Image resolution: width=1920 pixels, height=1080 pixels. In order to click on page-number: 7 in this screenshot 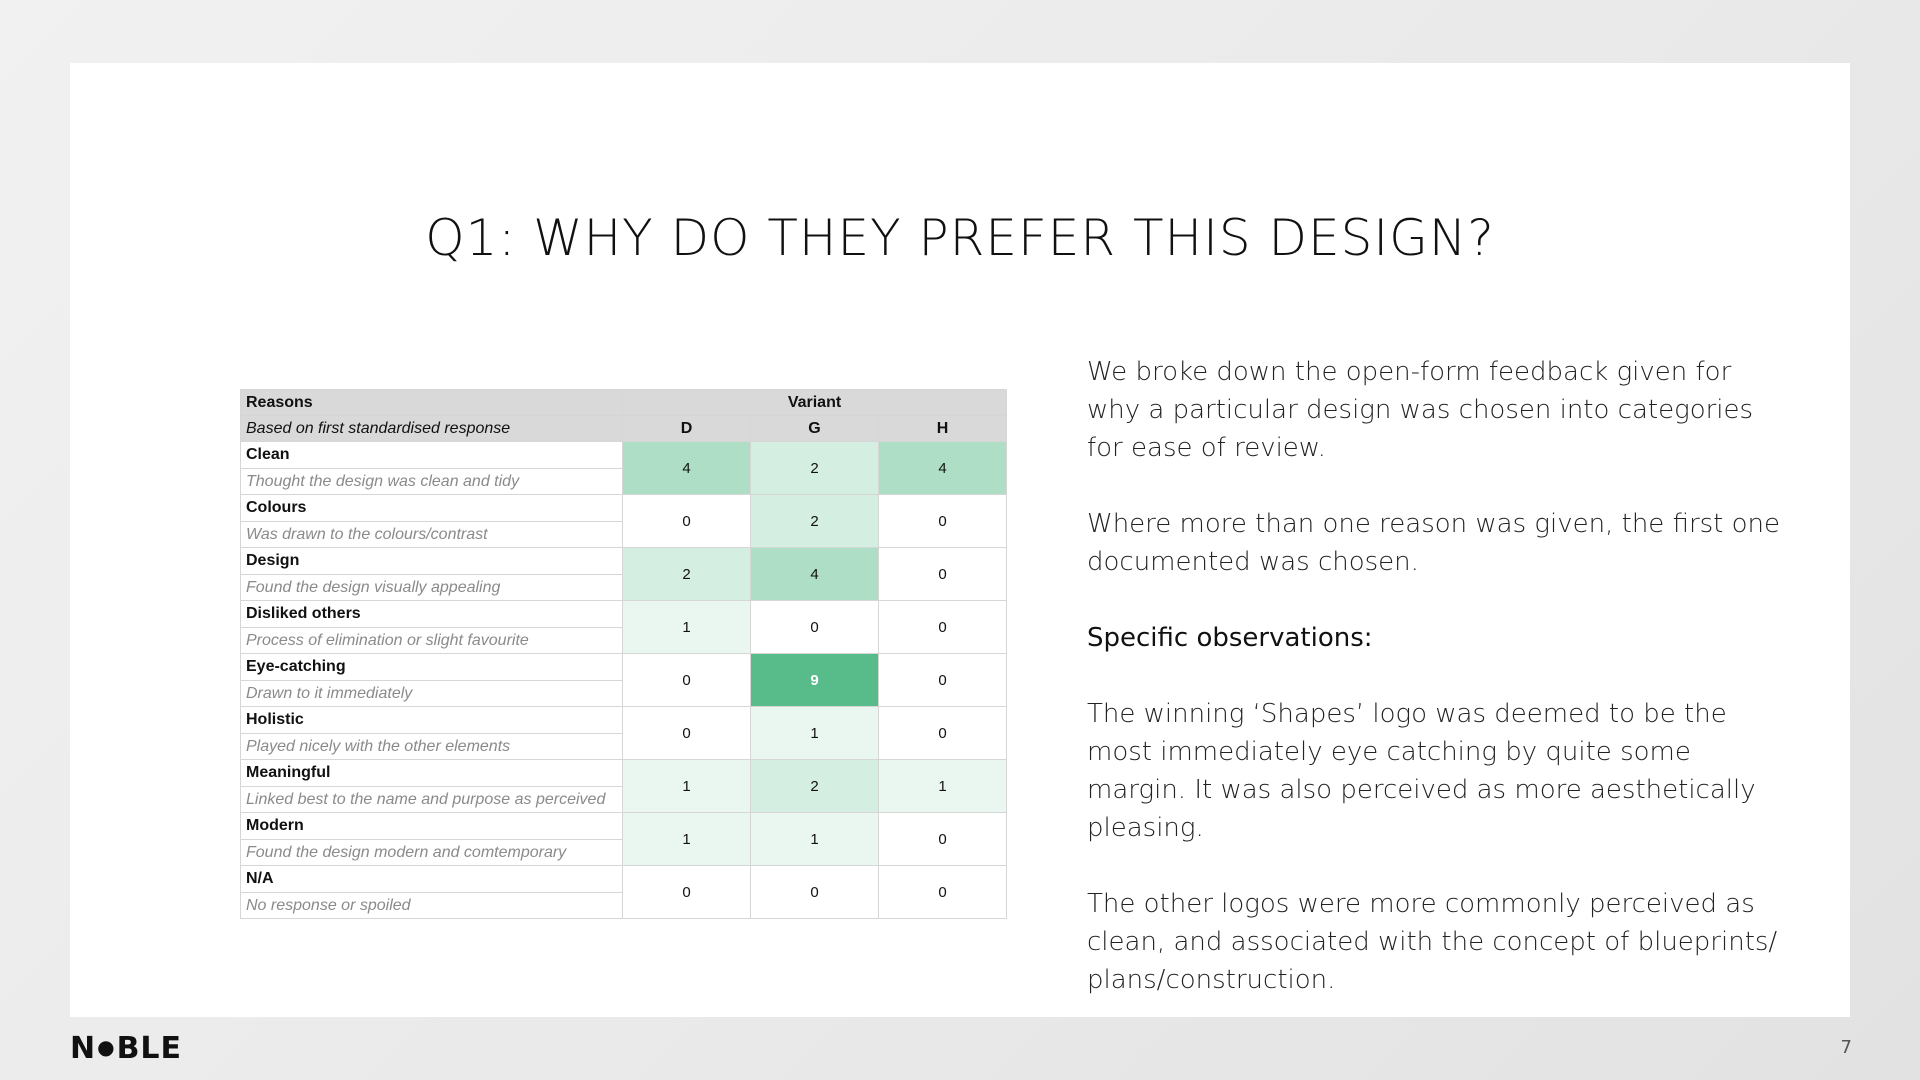, I will do `click(1846, 1047)`.